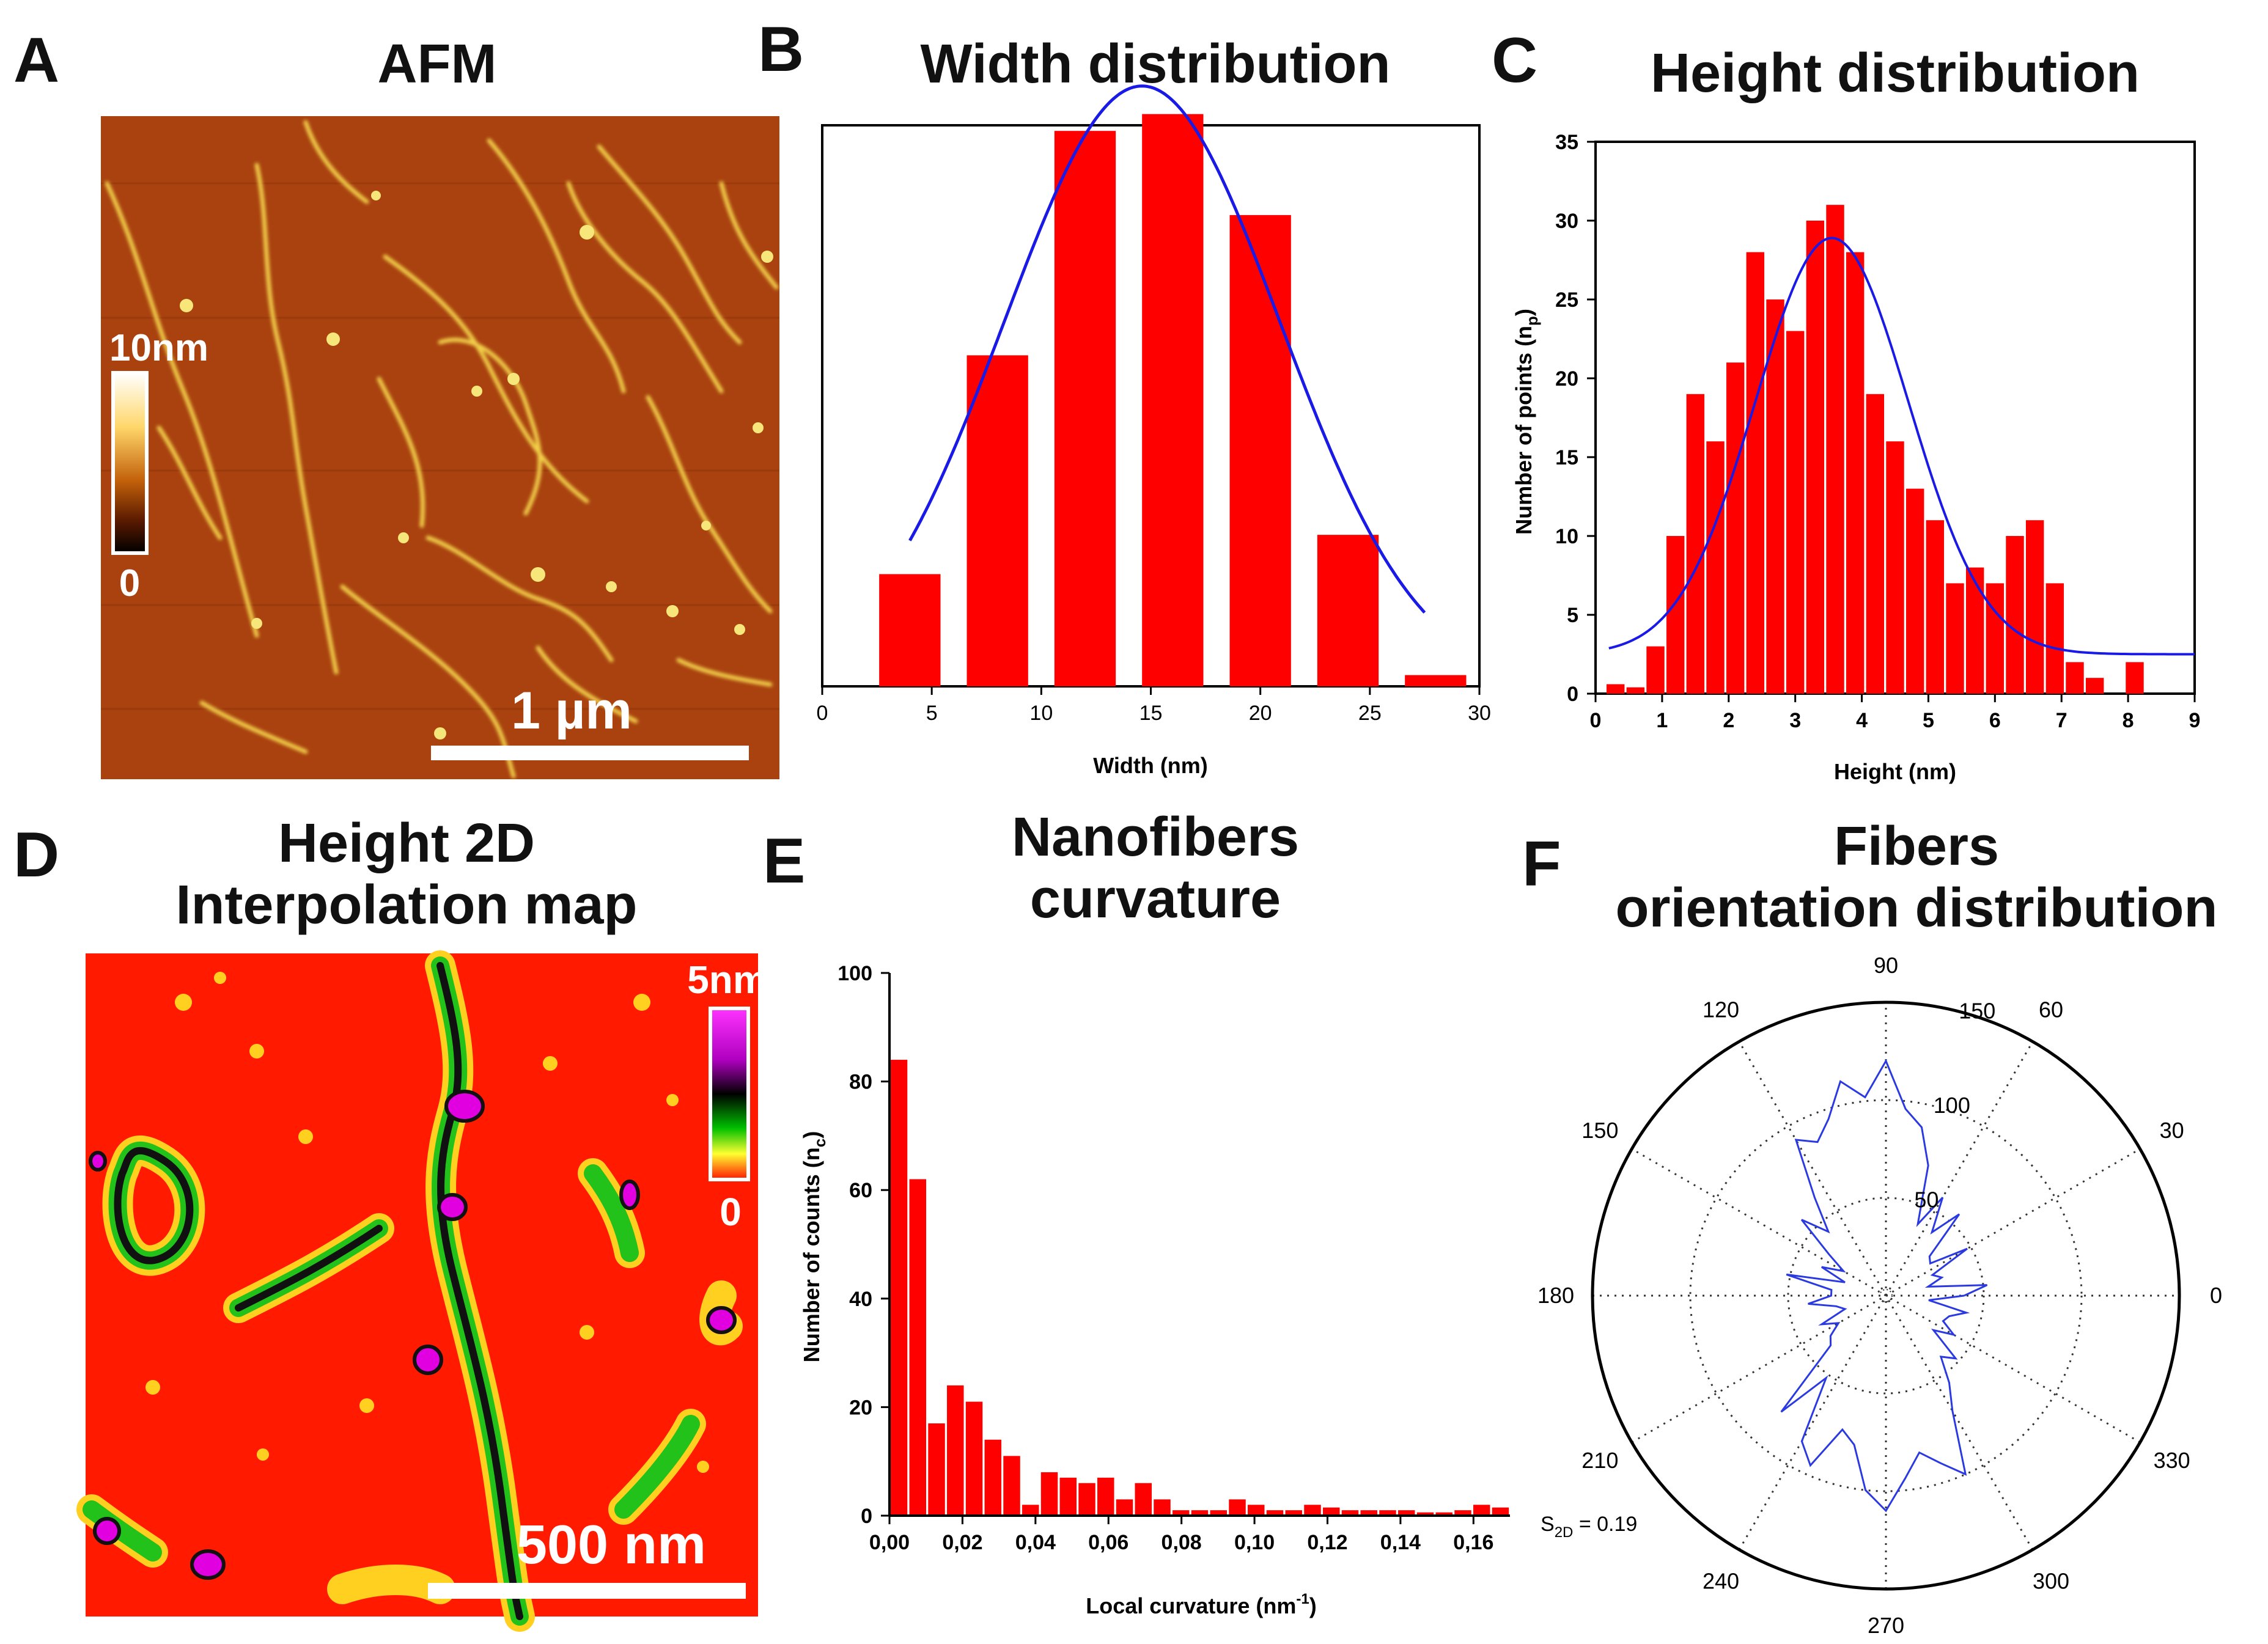 This screenshot has width=2268, height=1644. I want to click on map-scalebar-label: 500 nm, so click(611, 1545).